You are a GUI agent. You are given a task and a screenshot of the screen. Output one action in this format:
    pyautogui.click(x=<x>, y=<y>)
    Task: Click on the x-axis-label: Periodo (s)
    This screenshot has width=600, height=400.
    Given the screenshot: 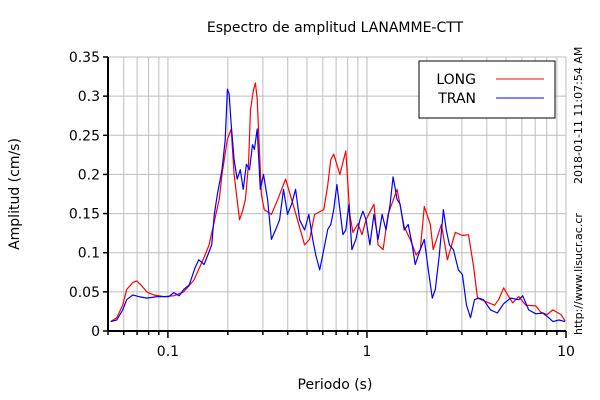 What is the action you would take?
    pyautogui.click(x=335, y=385)
    